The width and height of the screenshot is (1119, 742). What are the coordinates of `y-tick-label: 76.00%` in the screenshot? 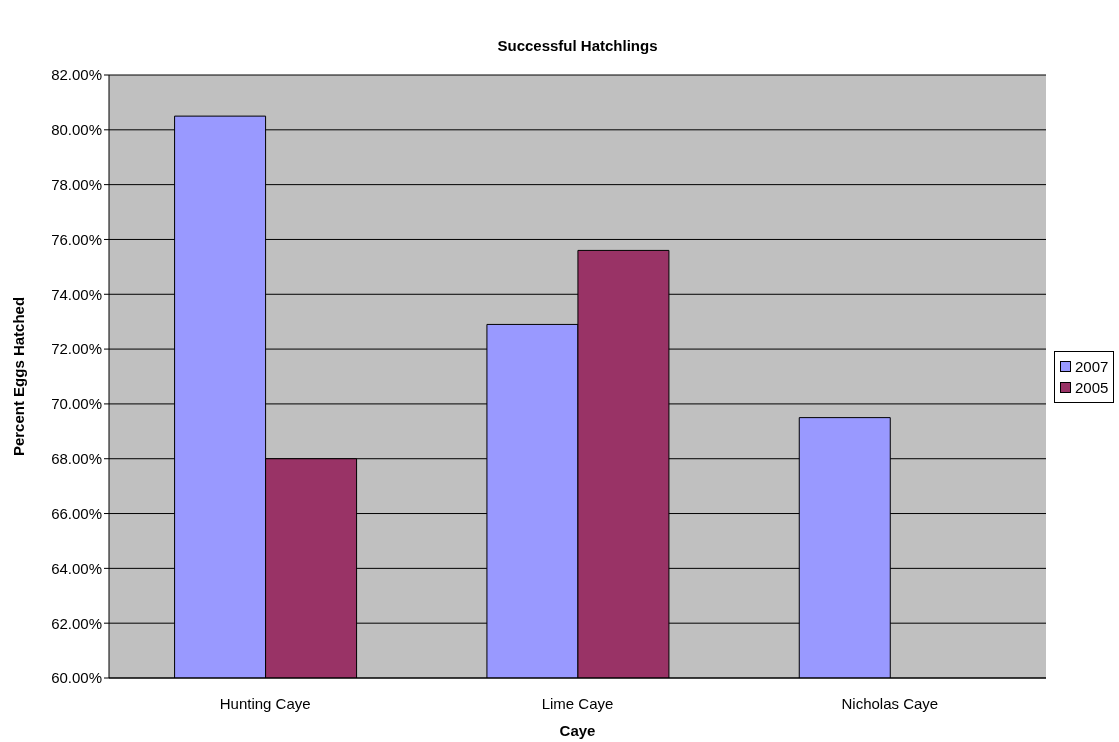 It's located at (76, 239).